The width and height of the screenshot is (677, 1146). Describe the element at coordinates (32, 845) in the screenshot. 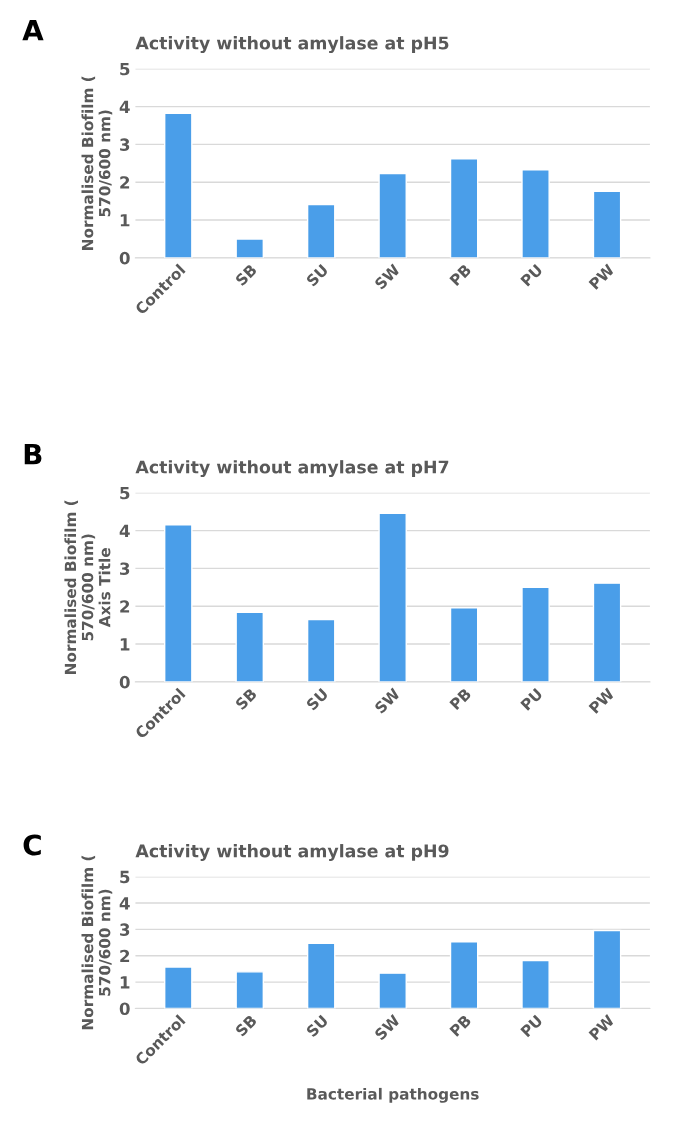

I see `text: C` at that location.